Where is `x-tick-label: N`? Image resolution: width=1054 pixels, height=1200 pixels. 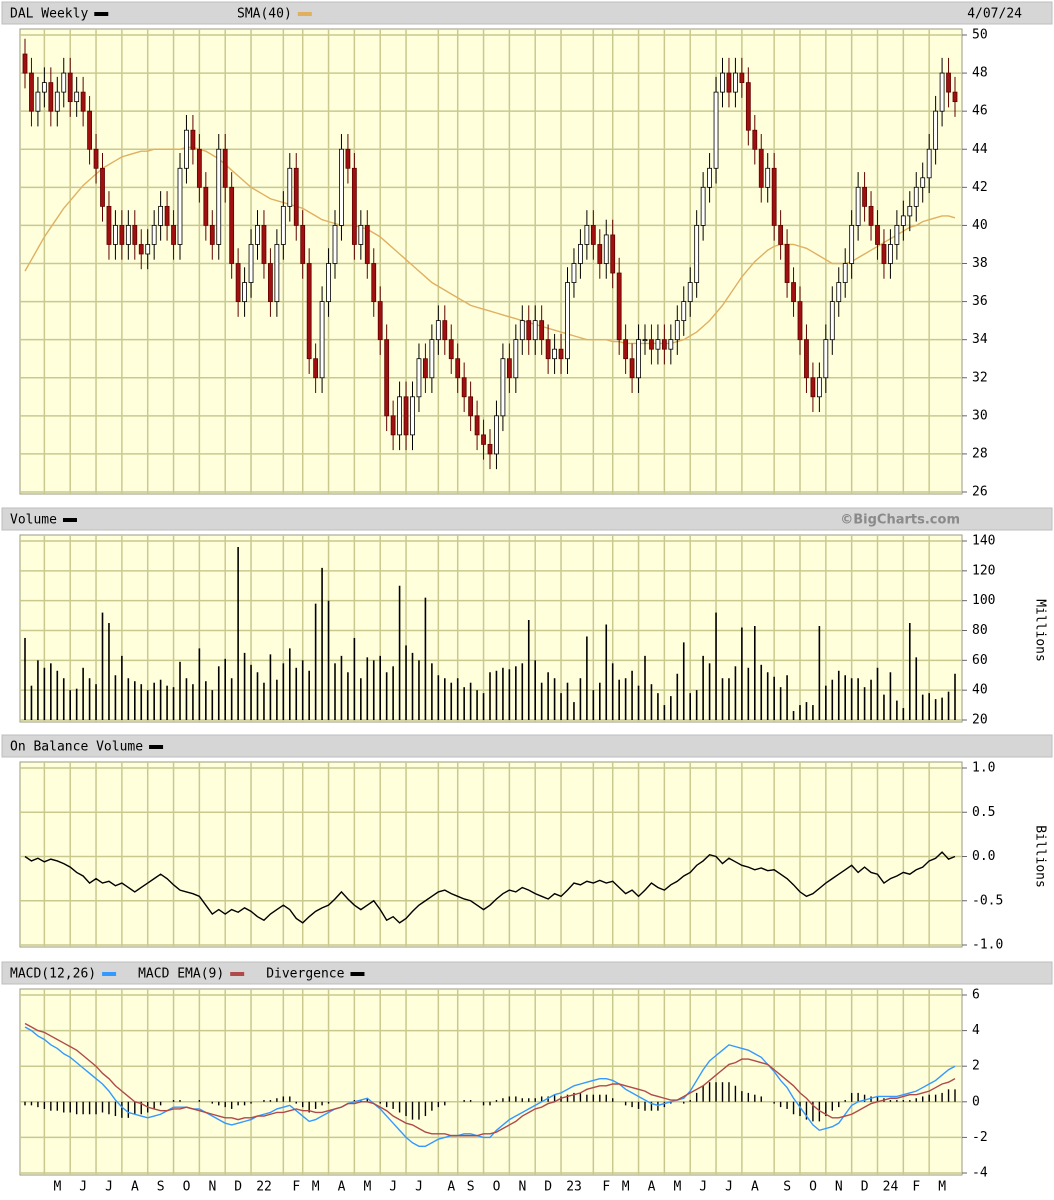 x-tick-label: N is located at coordinates (212, 1187).